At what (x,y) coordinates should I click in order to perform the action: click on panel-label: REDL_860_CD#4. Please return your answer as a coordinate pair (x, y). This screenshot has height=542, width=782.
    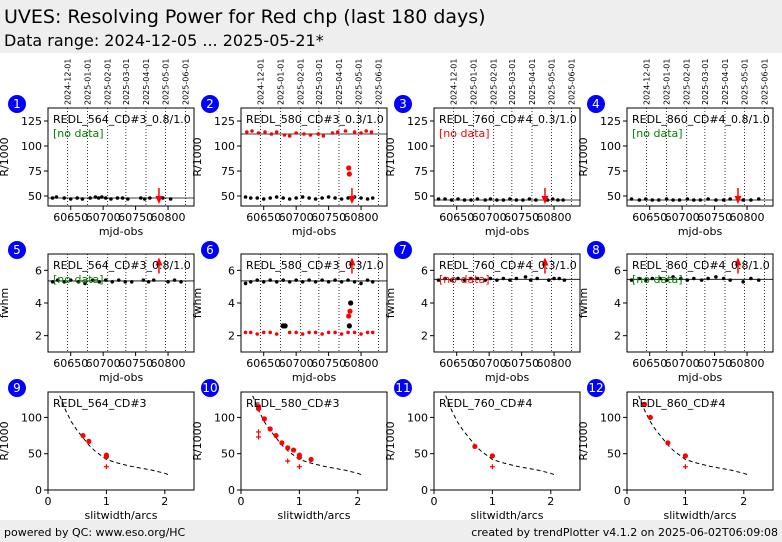
    Looking at the image, I should click on (679, 403).